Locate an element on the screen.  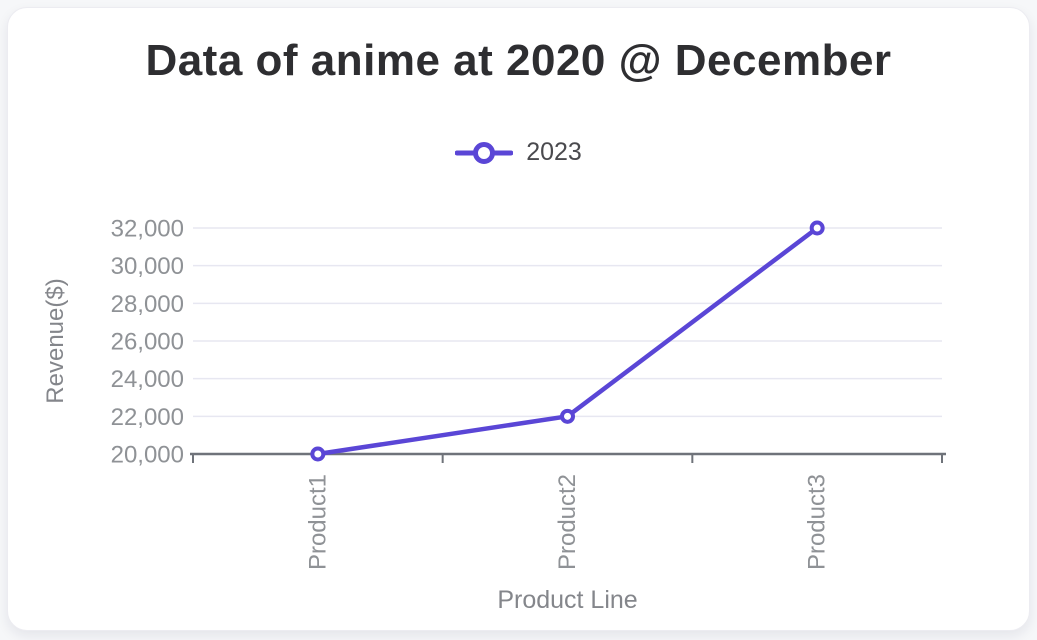
y-tick-label: 22,000 is located at coordinates (147, 417).